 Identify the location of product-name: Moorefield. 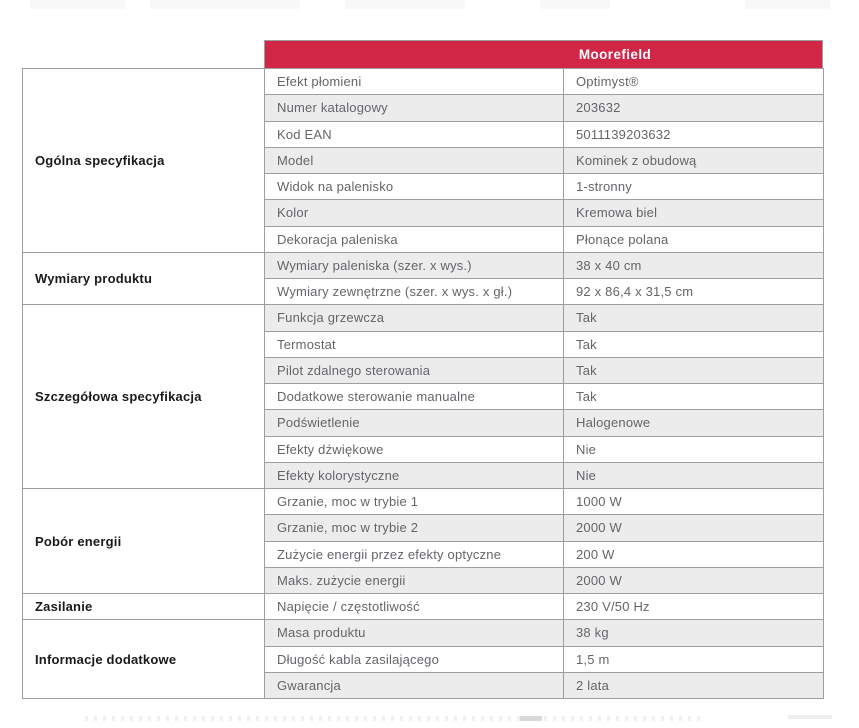
(615, 54).